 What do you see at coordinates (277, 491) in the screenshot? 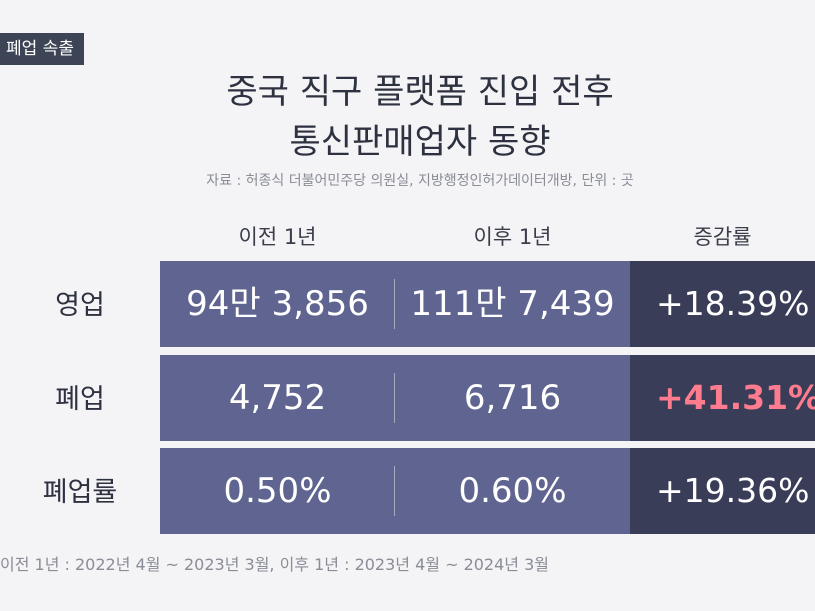
I see `cell-closure-rate-before: 0.50%` at bounding box center [277, 491].